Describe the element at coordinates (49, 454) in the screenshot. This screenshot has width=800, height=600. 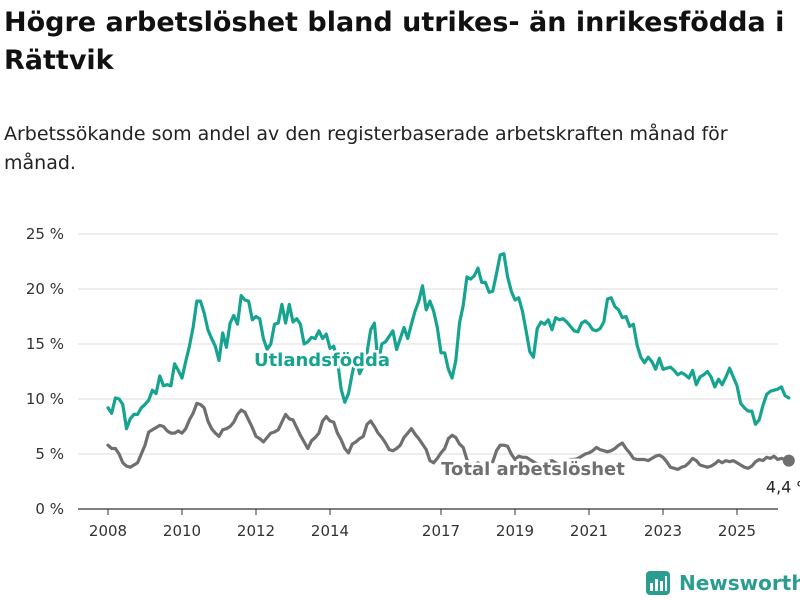
I see `y-tick-label: 5 %` at that location.